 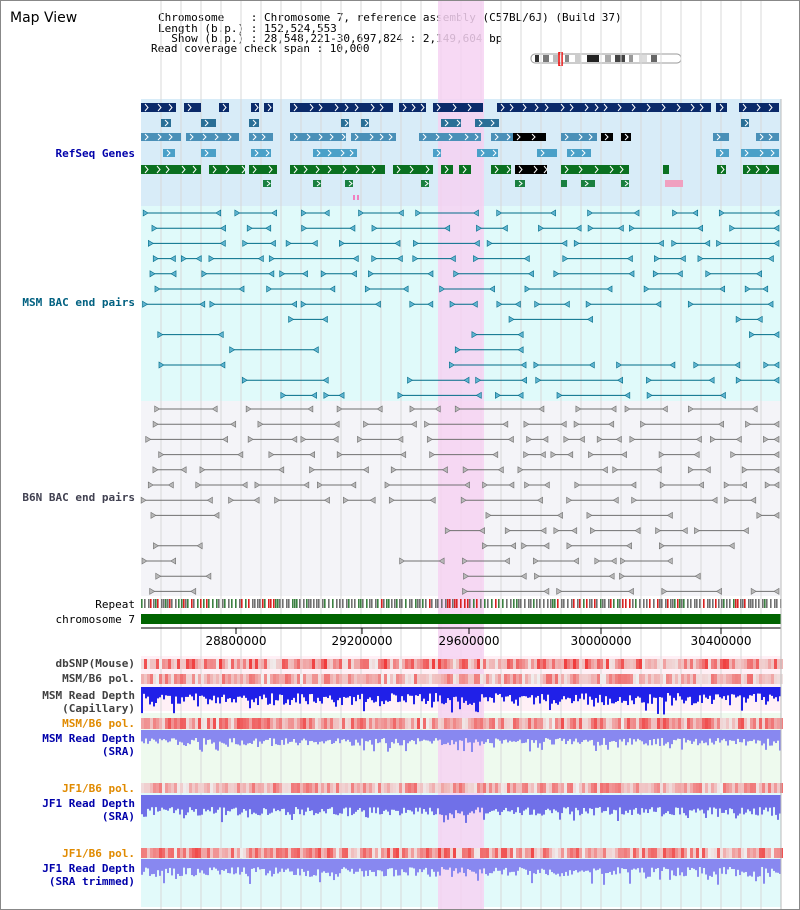 What do you see at coordinates (98, 853) in the screenshot?
I see `jf1-pol-trimmed-label: JF1/B6 pol.` at bounding box center [98, 853].